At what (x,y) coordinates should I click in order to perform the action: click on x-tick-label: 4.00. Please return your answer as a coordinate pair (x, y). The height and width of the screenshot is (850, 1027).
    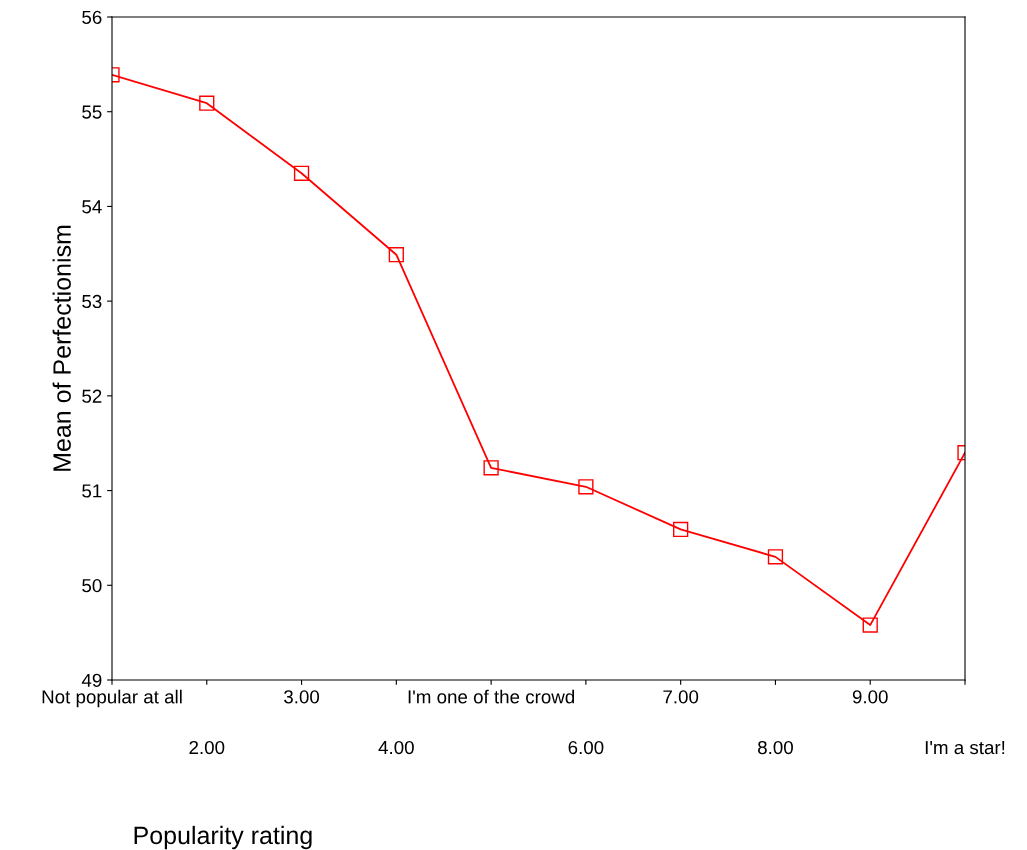
    Looking at the image, I should click on (396, 747).